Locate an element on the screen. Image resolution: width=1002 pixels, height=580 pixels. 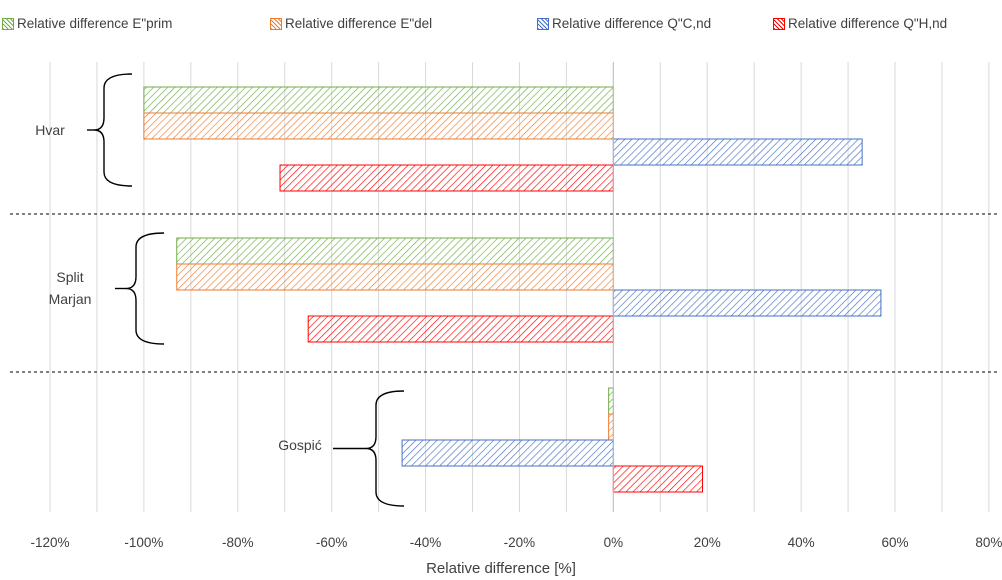
x-tick-label: -60% is located at coordinates (331, 542).